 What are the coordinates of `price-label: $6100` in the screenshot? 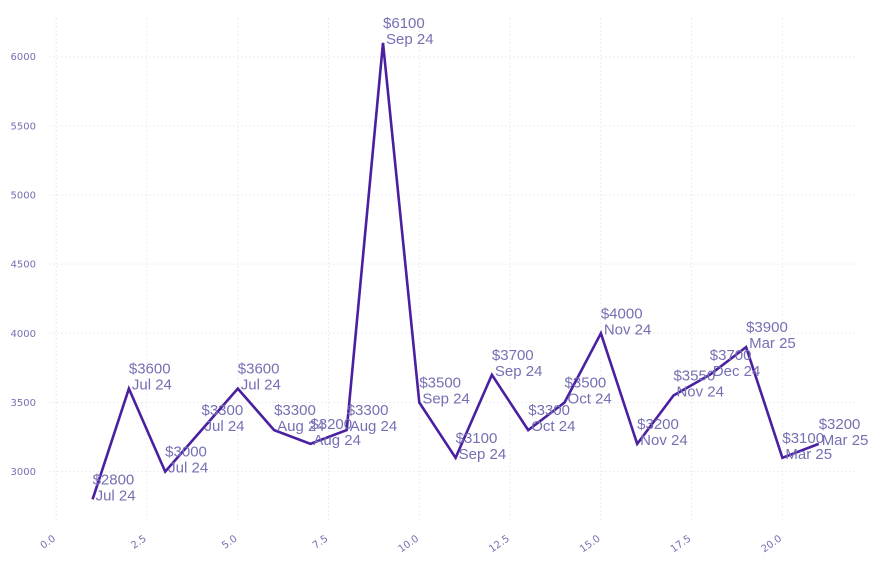 It's located at (404, 23).